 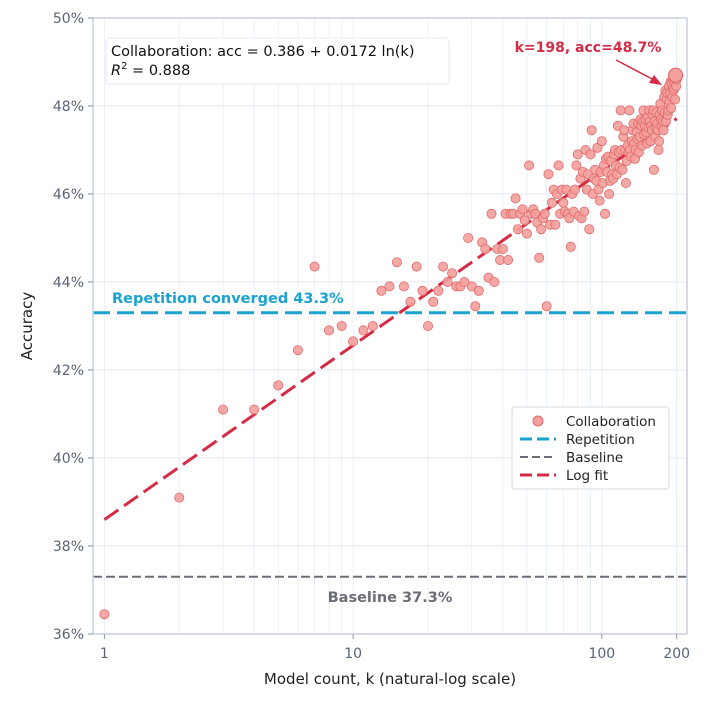 I want to click on r-squared-text: R2 = 0.888, so click(x=150, y=70).